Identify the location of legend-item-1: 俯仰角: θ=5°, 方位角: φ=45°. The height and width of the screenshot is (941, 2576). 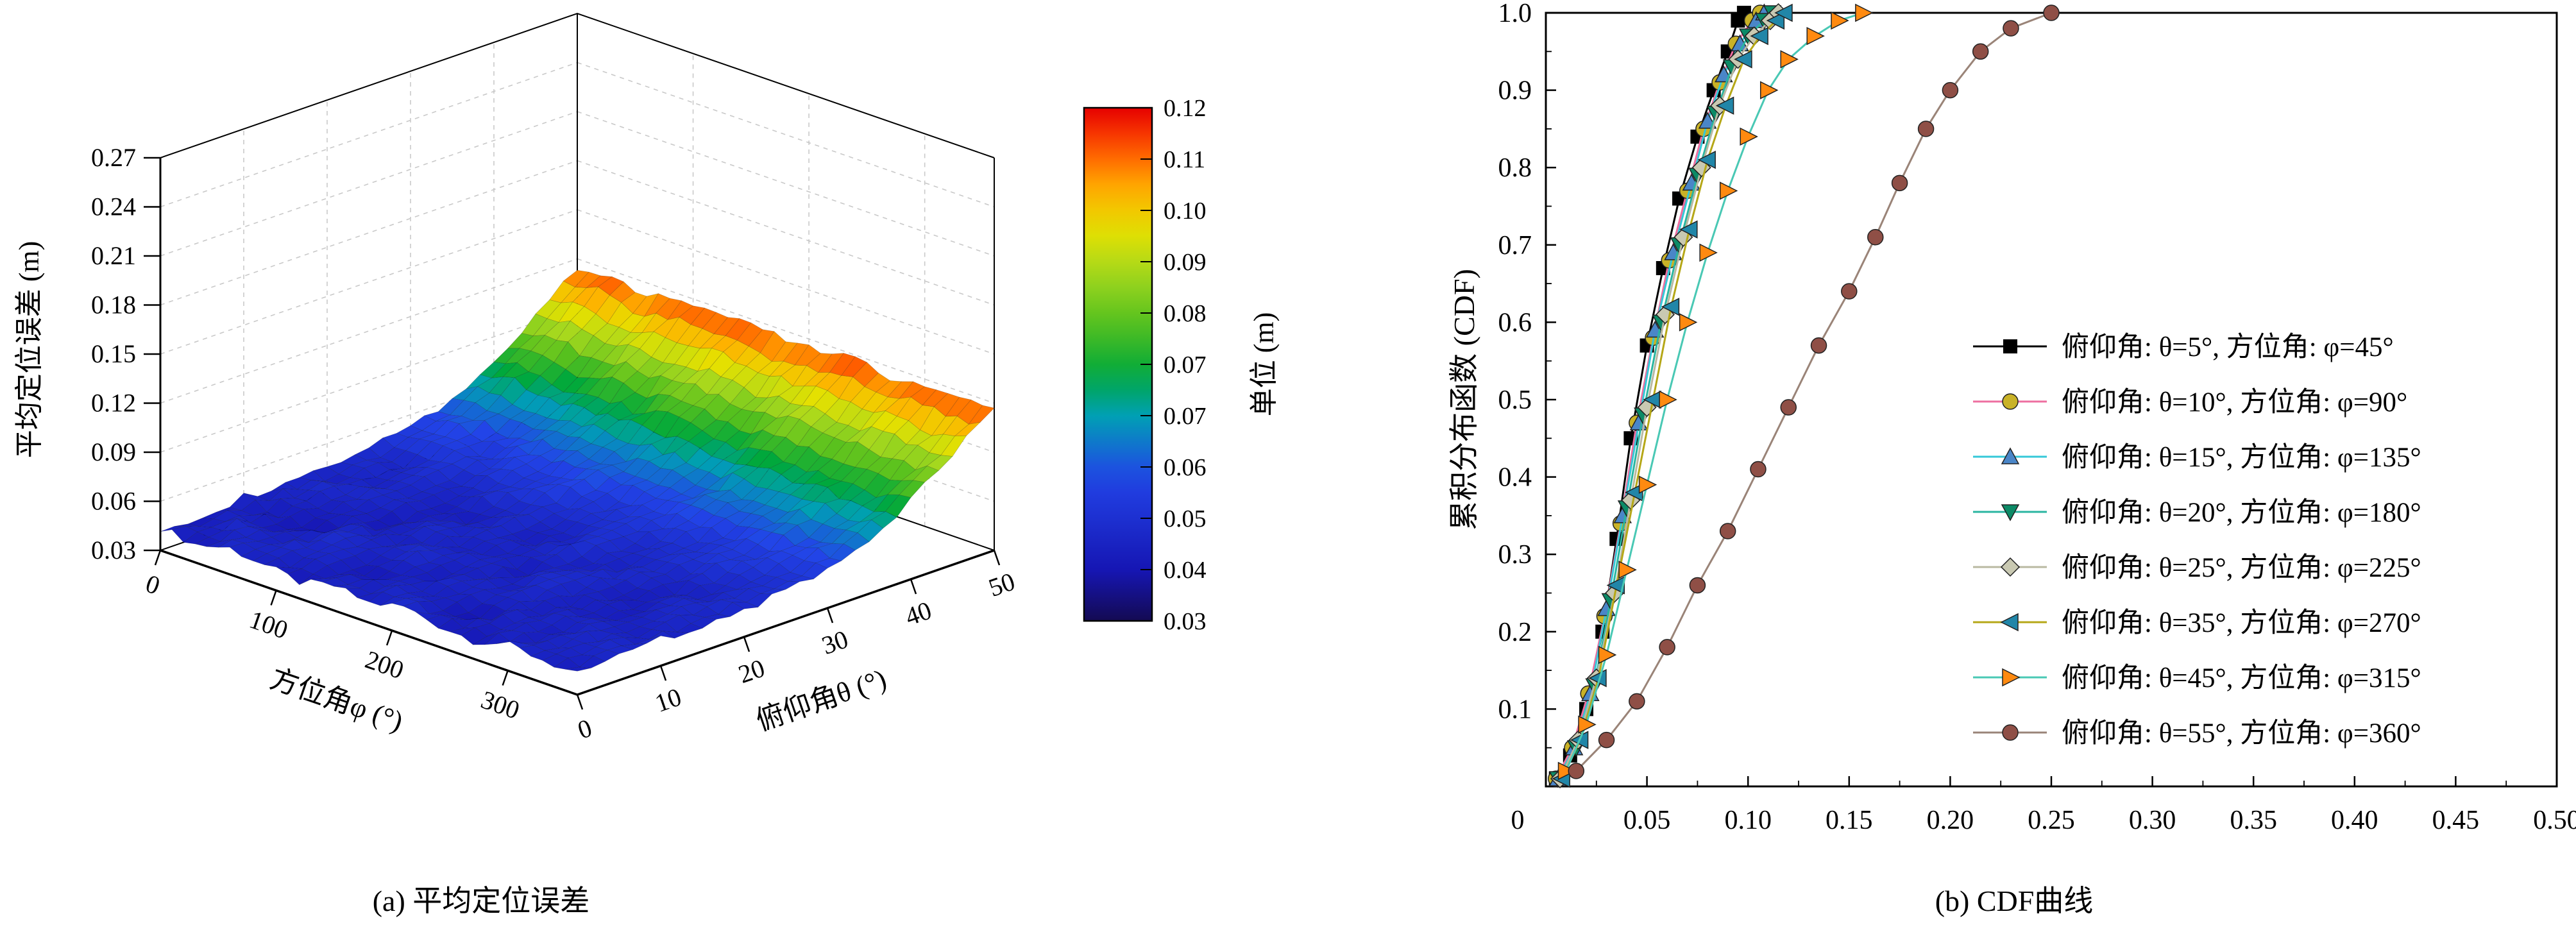
(2183, 347).